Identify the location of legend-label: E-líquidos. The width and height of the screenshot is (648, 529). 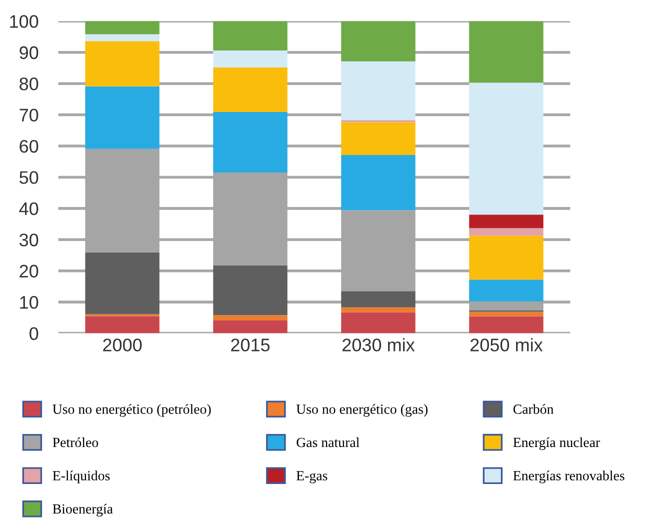
(81, 477).